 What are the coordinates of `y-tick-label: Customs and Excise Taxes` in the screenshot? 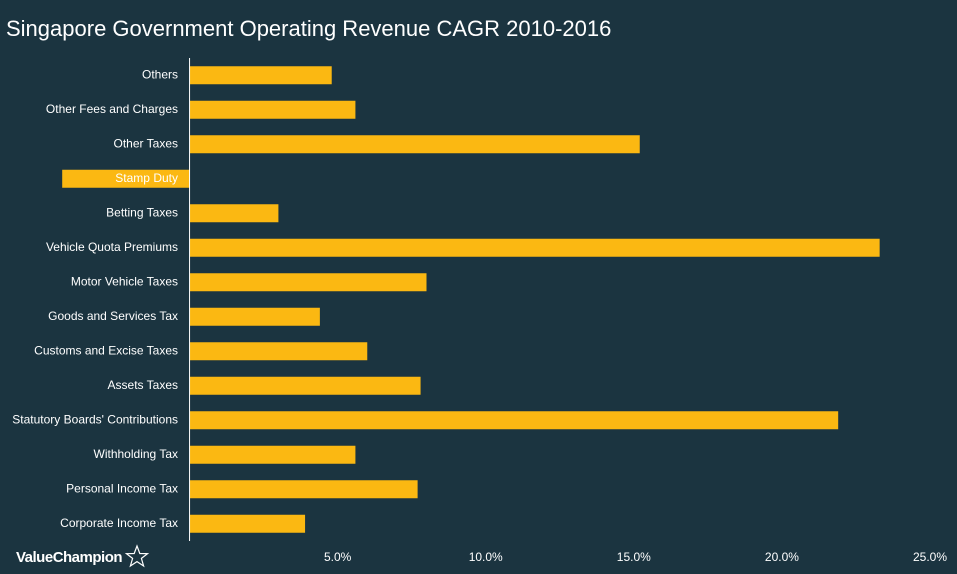 It's located at (106, 350).